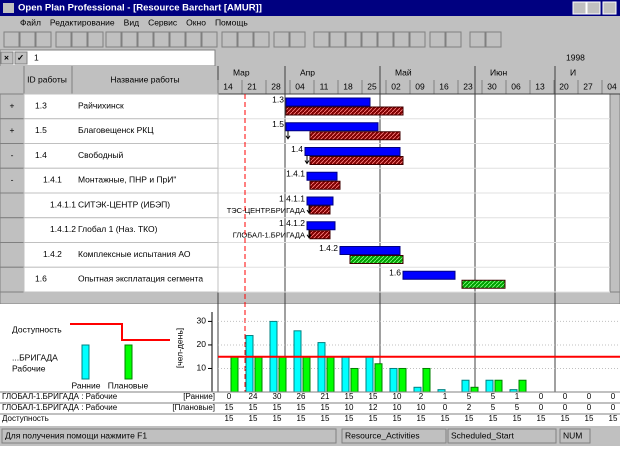 This screenshot has width=620, height=451. I want to click on cancel-button, so click(7, 58).